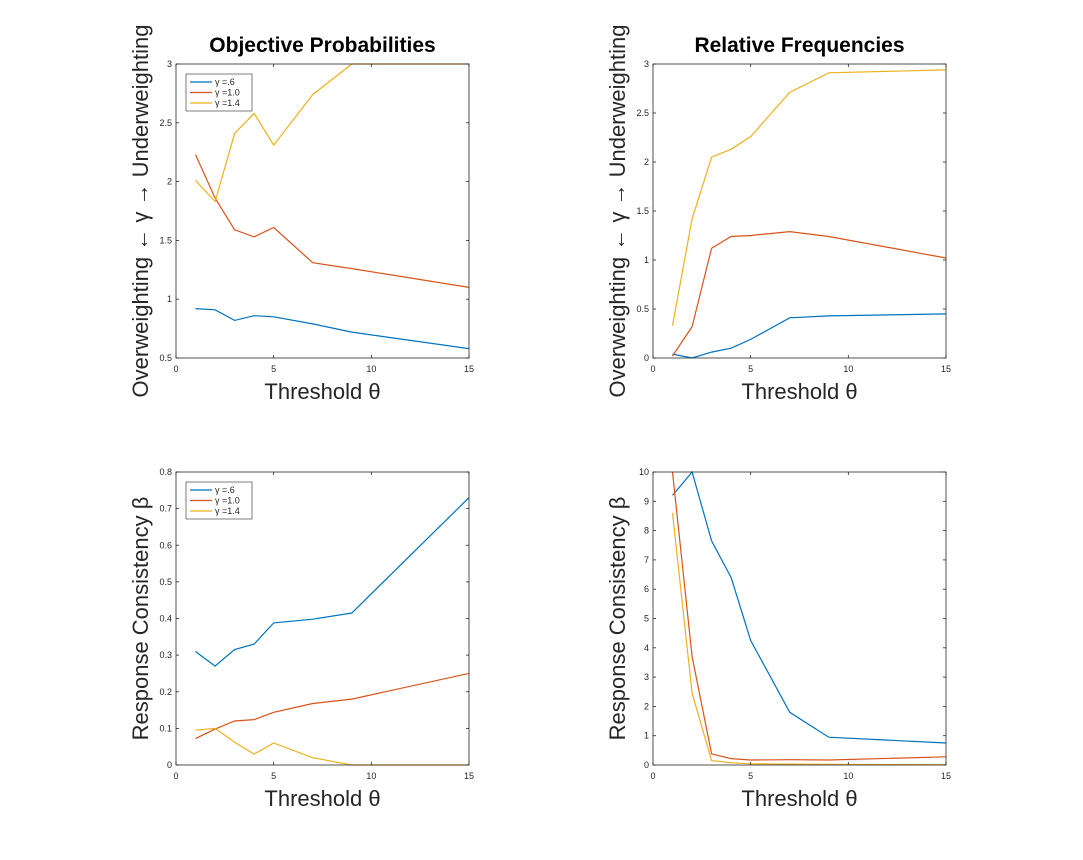  What do you see at coordinates (165, 692) in the screenshot?
I see `y-tick-label: 0.2` at bounding box center [165, 692].